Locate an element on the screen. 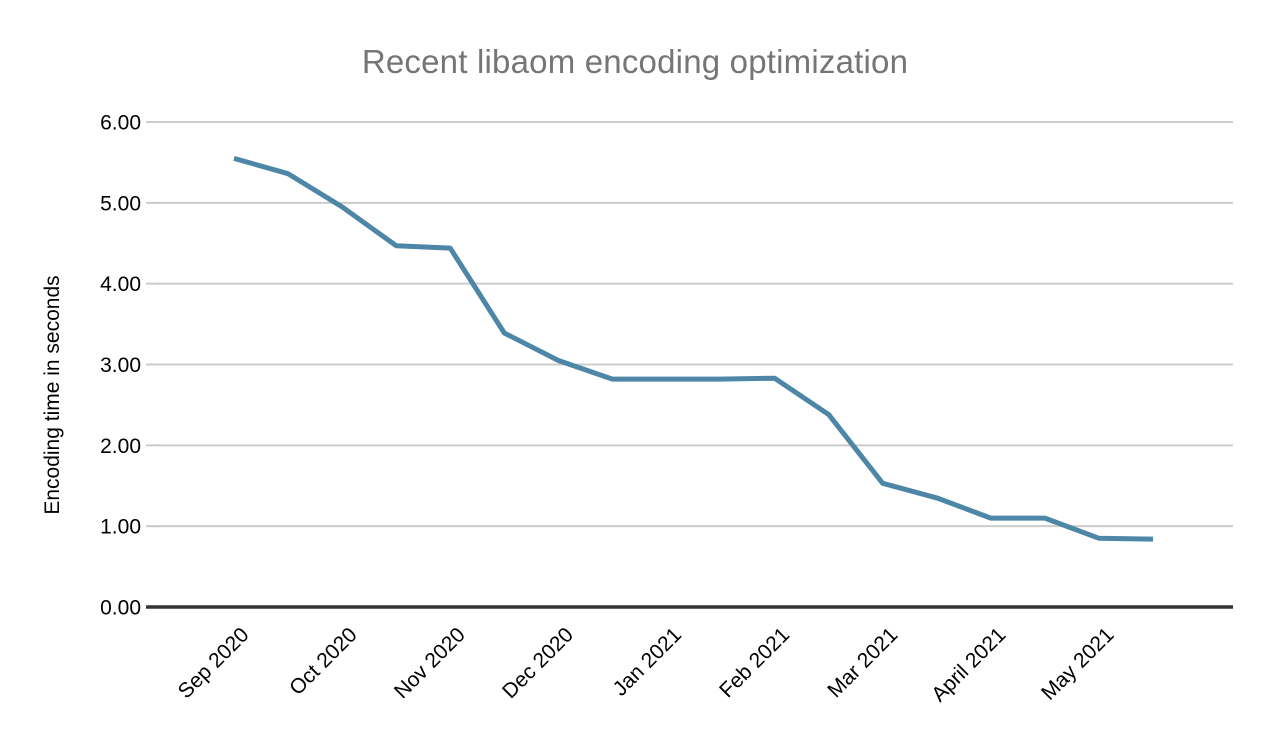 Image resolution: width=1270 pixels, height=742 pixels. y-tick-label: 0.00 is located at coordinates (120, 608).